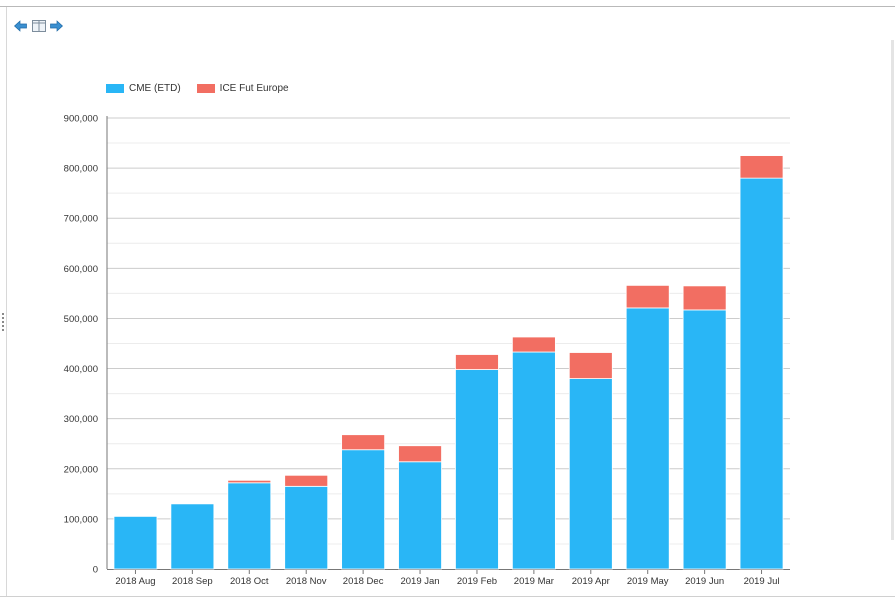  Describe the element at coordinates (81, 169) in the screenshot. I see `y-tick-label: 800,000` at that location.